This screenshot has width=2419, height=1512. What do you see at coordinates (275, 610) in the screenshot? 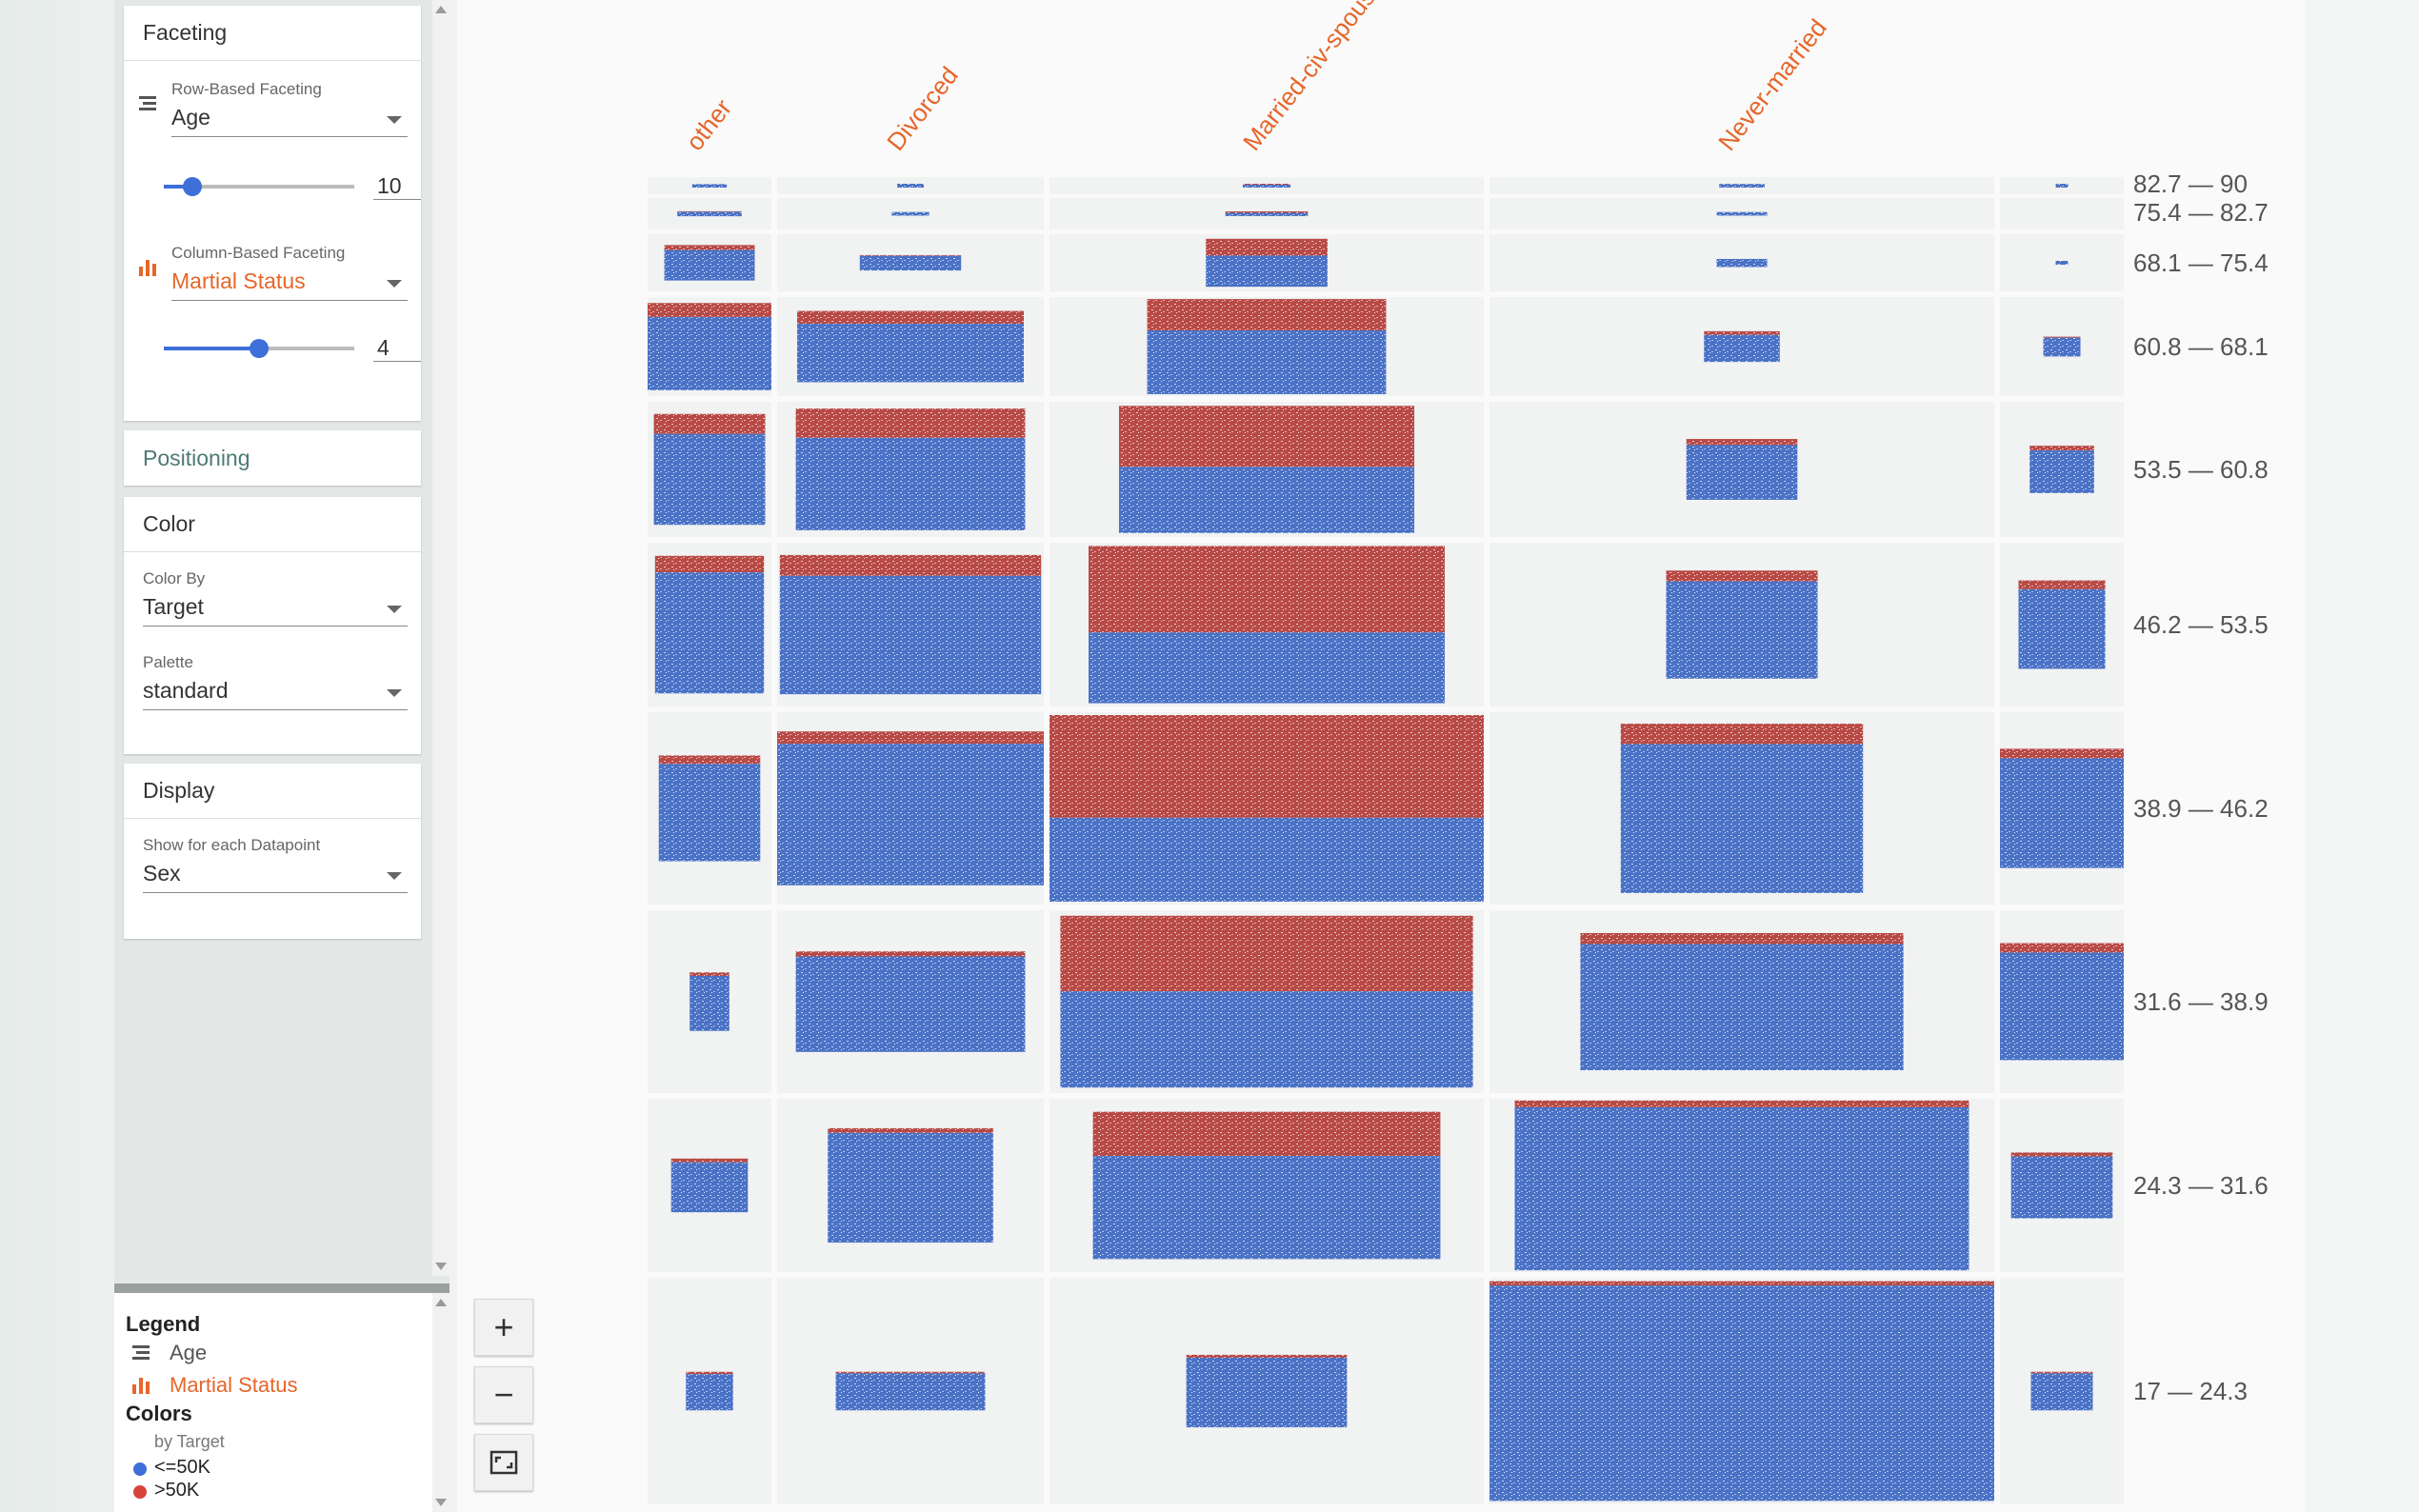
I see `color-by-select: Target` at bounding box center [275, 610].